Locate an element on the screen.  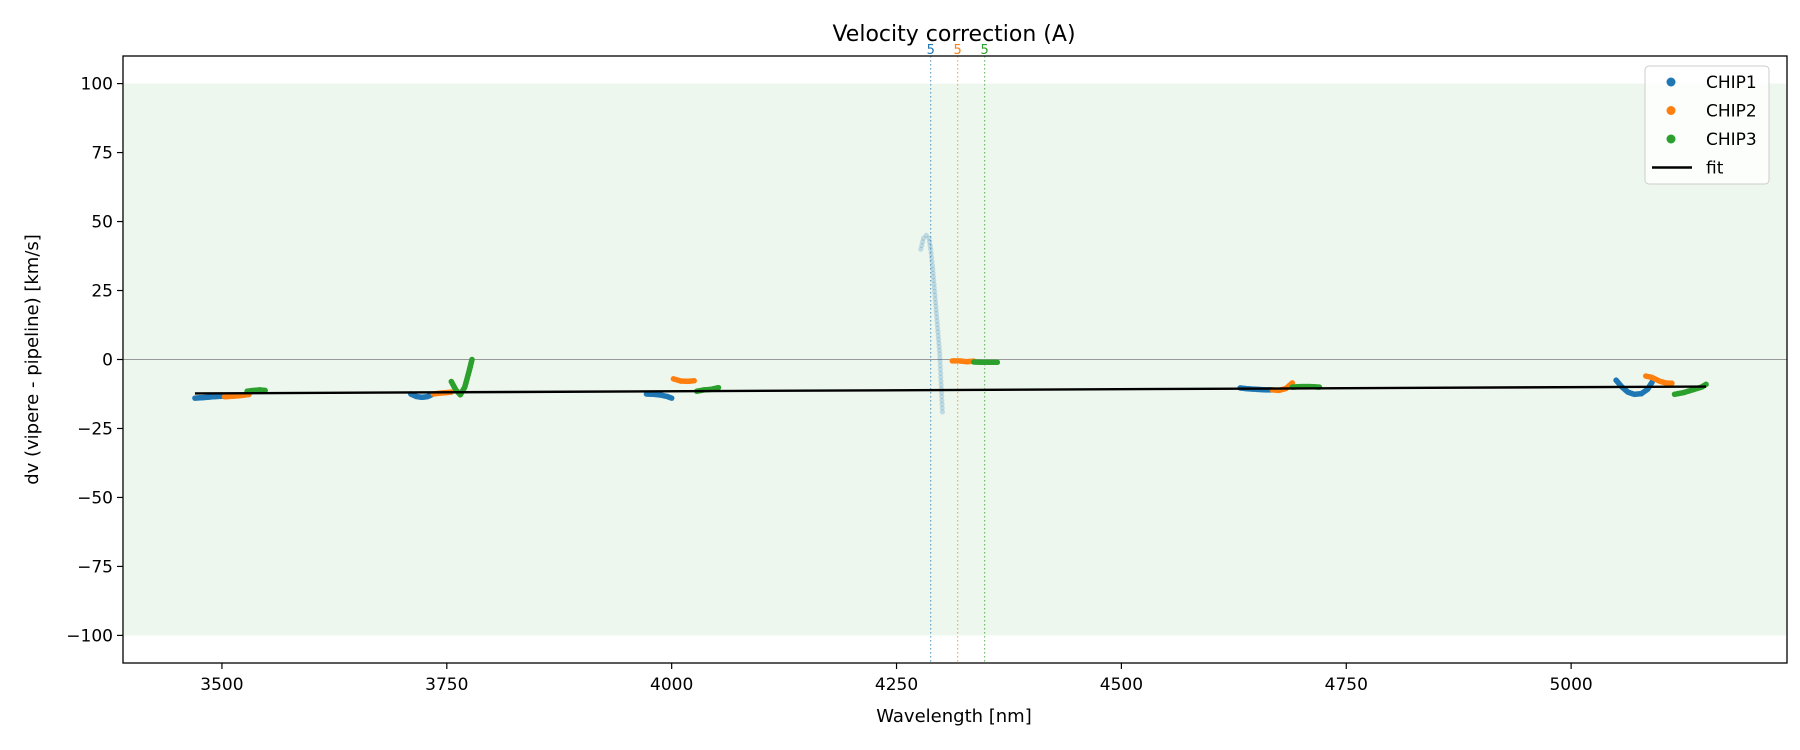
legend-marker-chip1 is located at coordinates (1671, 82).